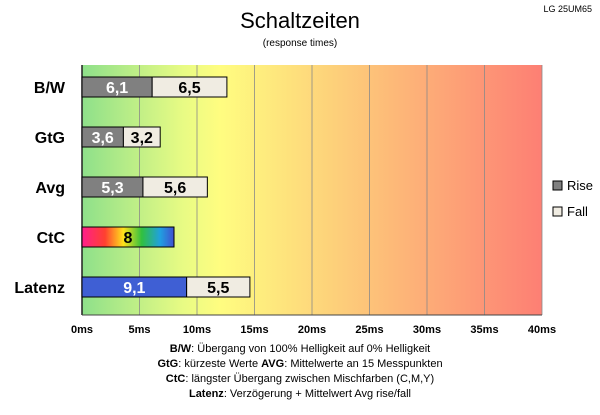  What do you see at coordinates (218, 364) in the screenshot?
I see `footnote-text: : kürzeste Werte` at bounding box center [218, 364].